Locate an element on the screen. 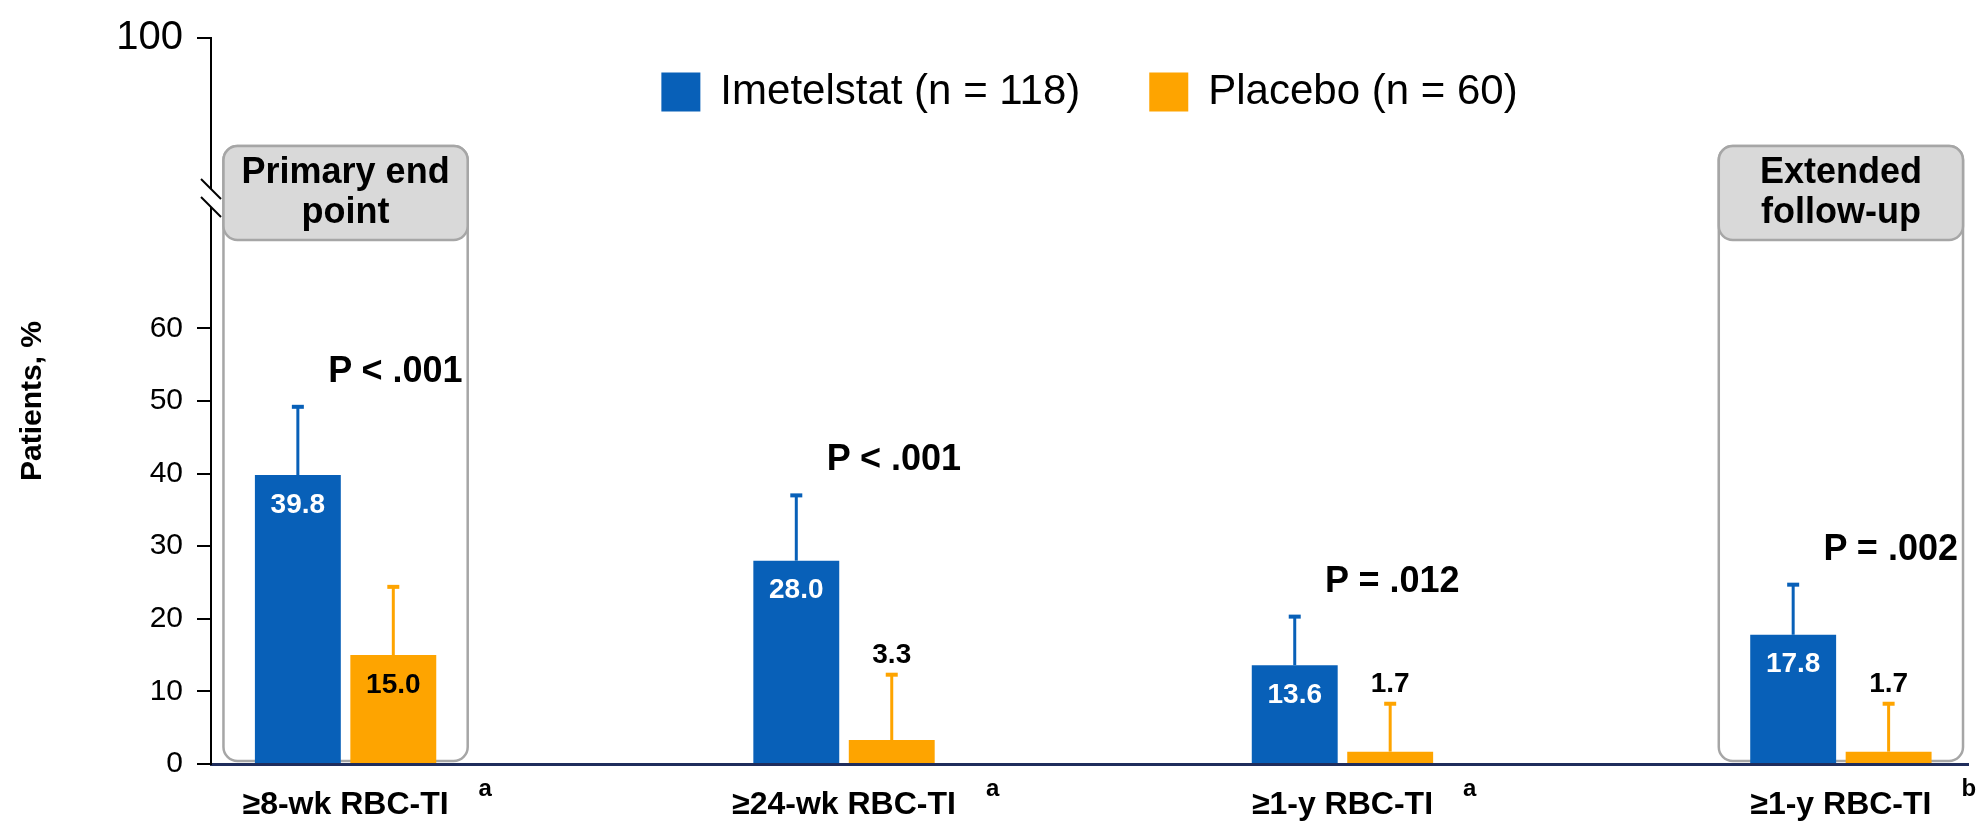 The width and height of the screenshot is (1985, 821). annotation: P = .002 is located at coordinates (1890, 547).